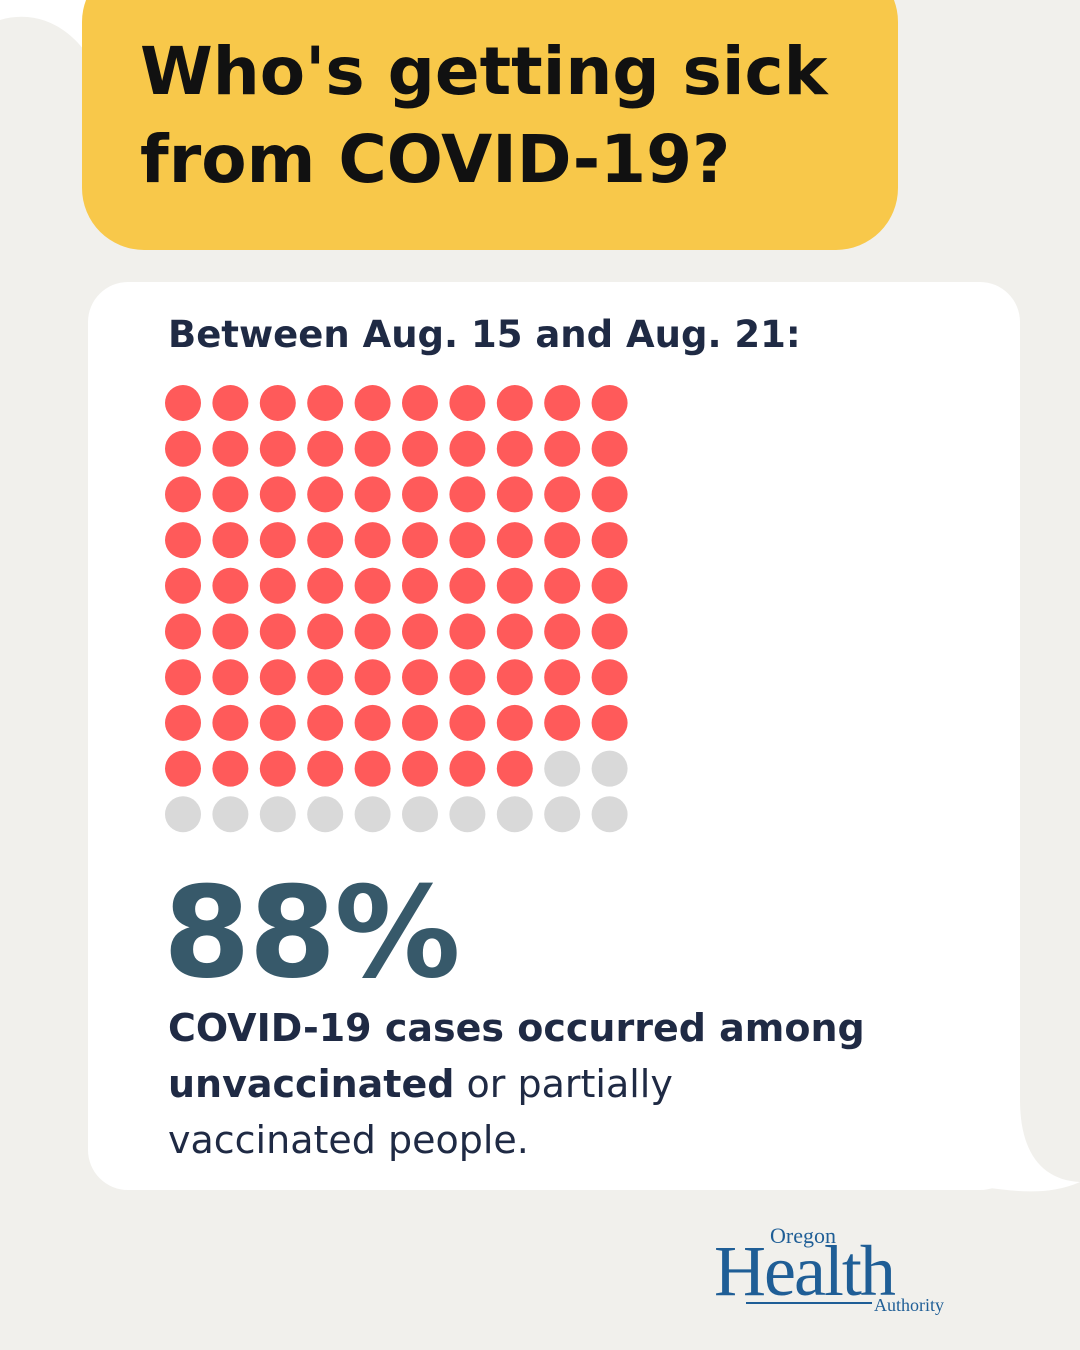 The height and width of the screenshot is (1350, 1080). I want to click on title-line-2: from COVID-19?, so click(435, 159).